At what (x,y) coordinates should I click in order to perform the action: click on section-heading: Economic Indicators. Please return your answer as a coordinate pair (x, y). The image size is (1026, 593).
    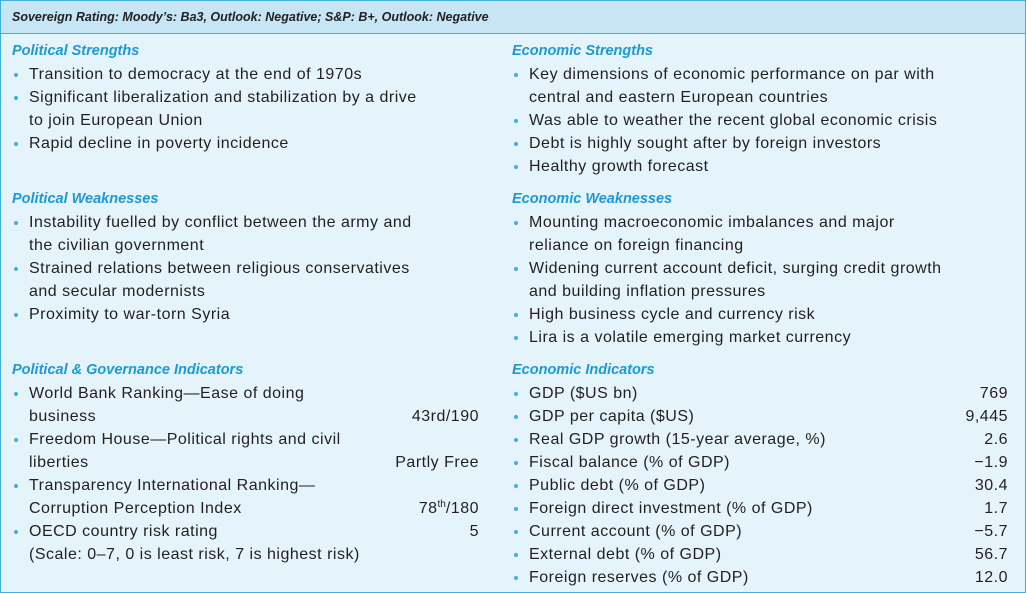
    Looking at the image, I should click on (583, 370).